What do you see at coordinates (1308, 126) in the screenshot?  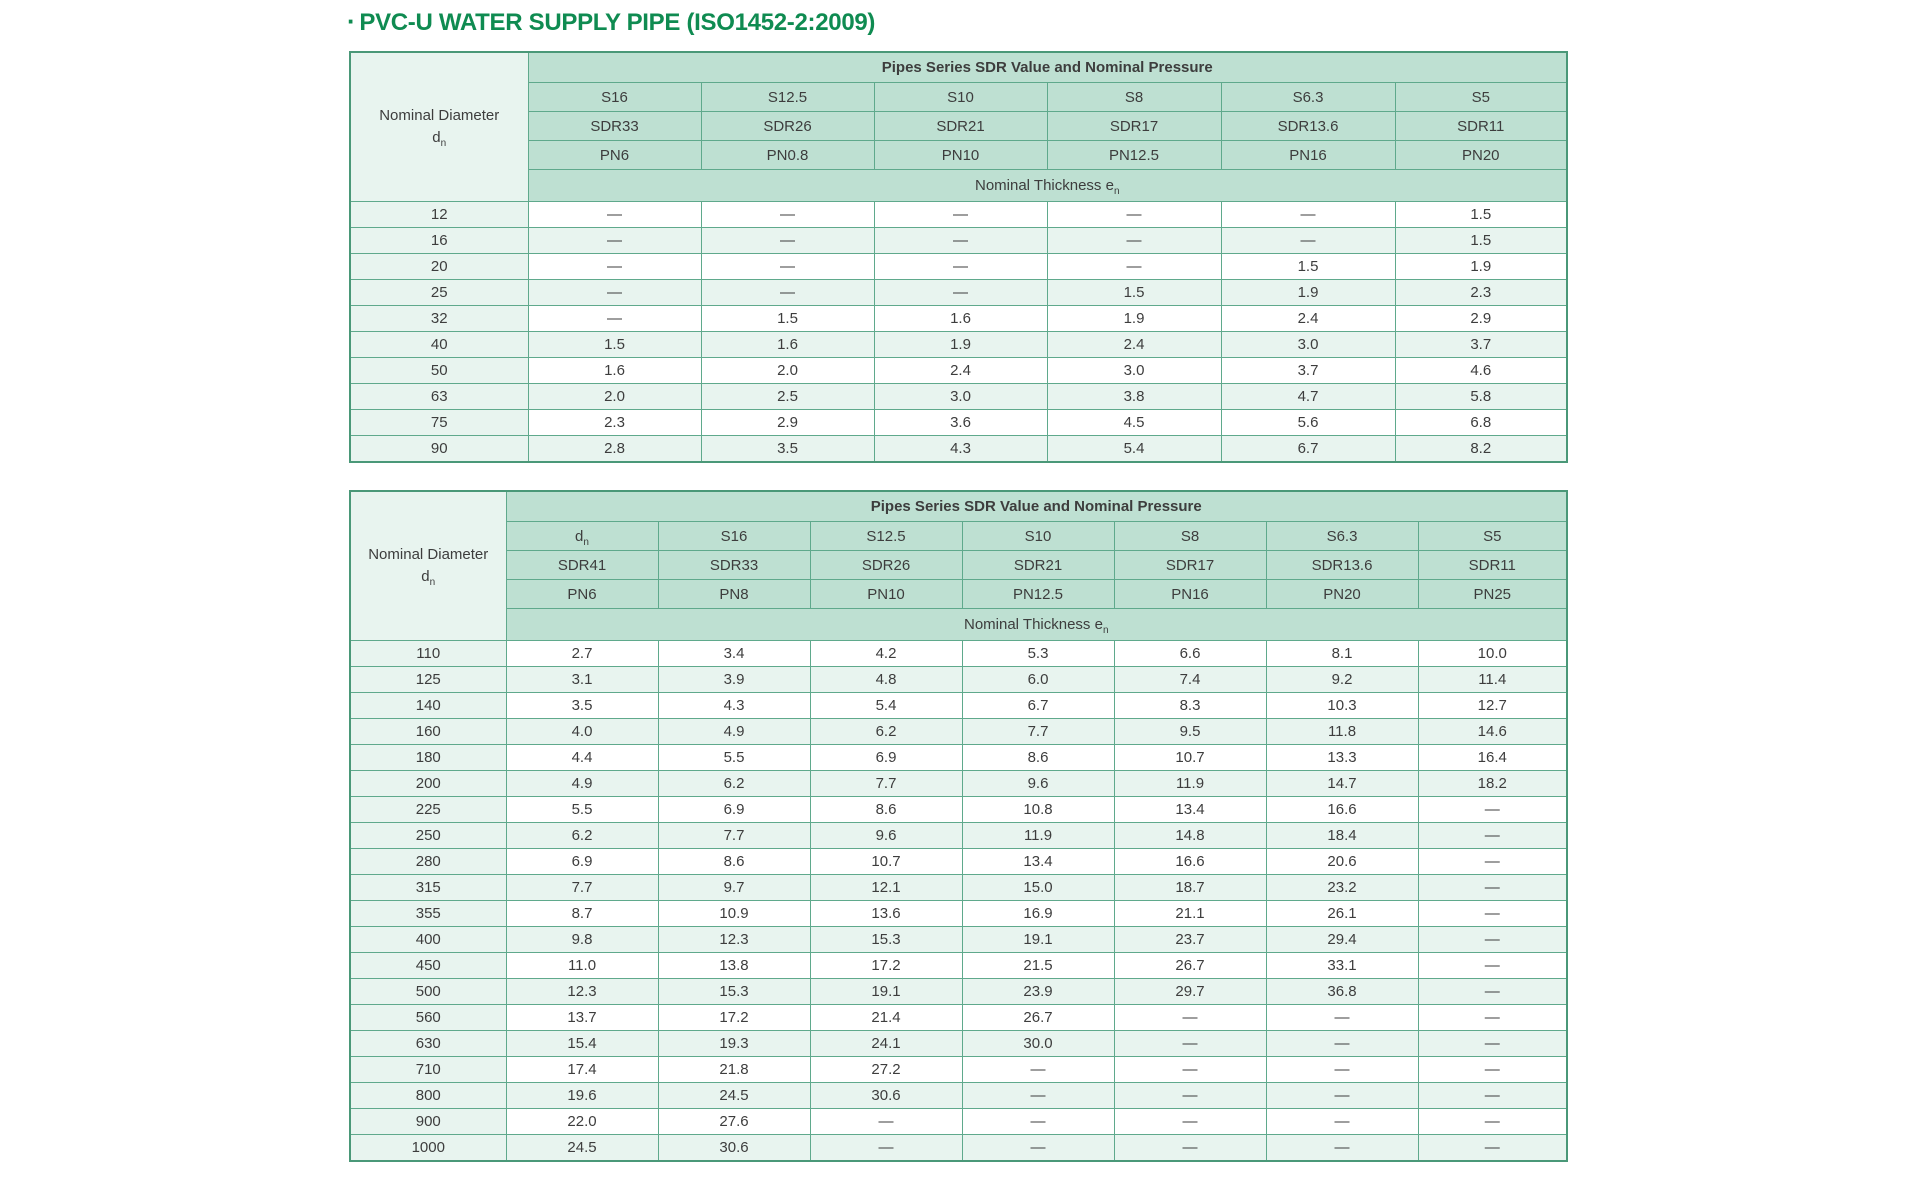 I see `sdr-header-cell: SDR13.6` at bounding box center [1308, 126].